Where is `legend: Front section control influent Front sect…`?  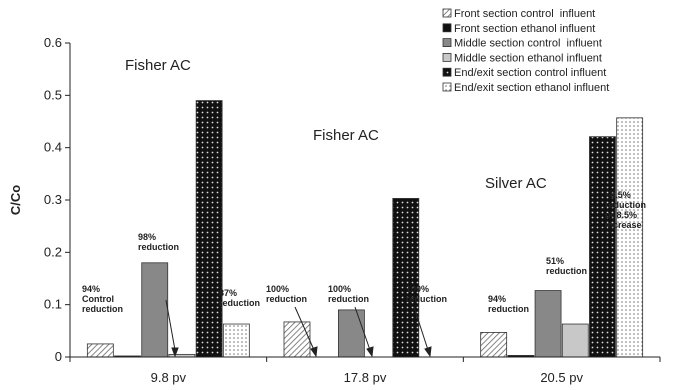 legend: Front section control influent Front sect… is located at coordinates (525, 51).